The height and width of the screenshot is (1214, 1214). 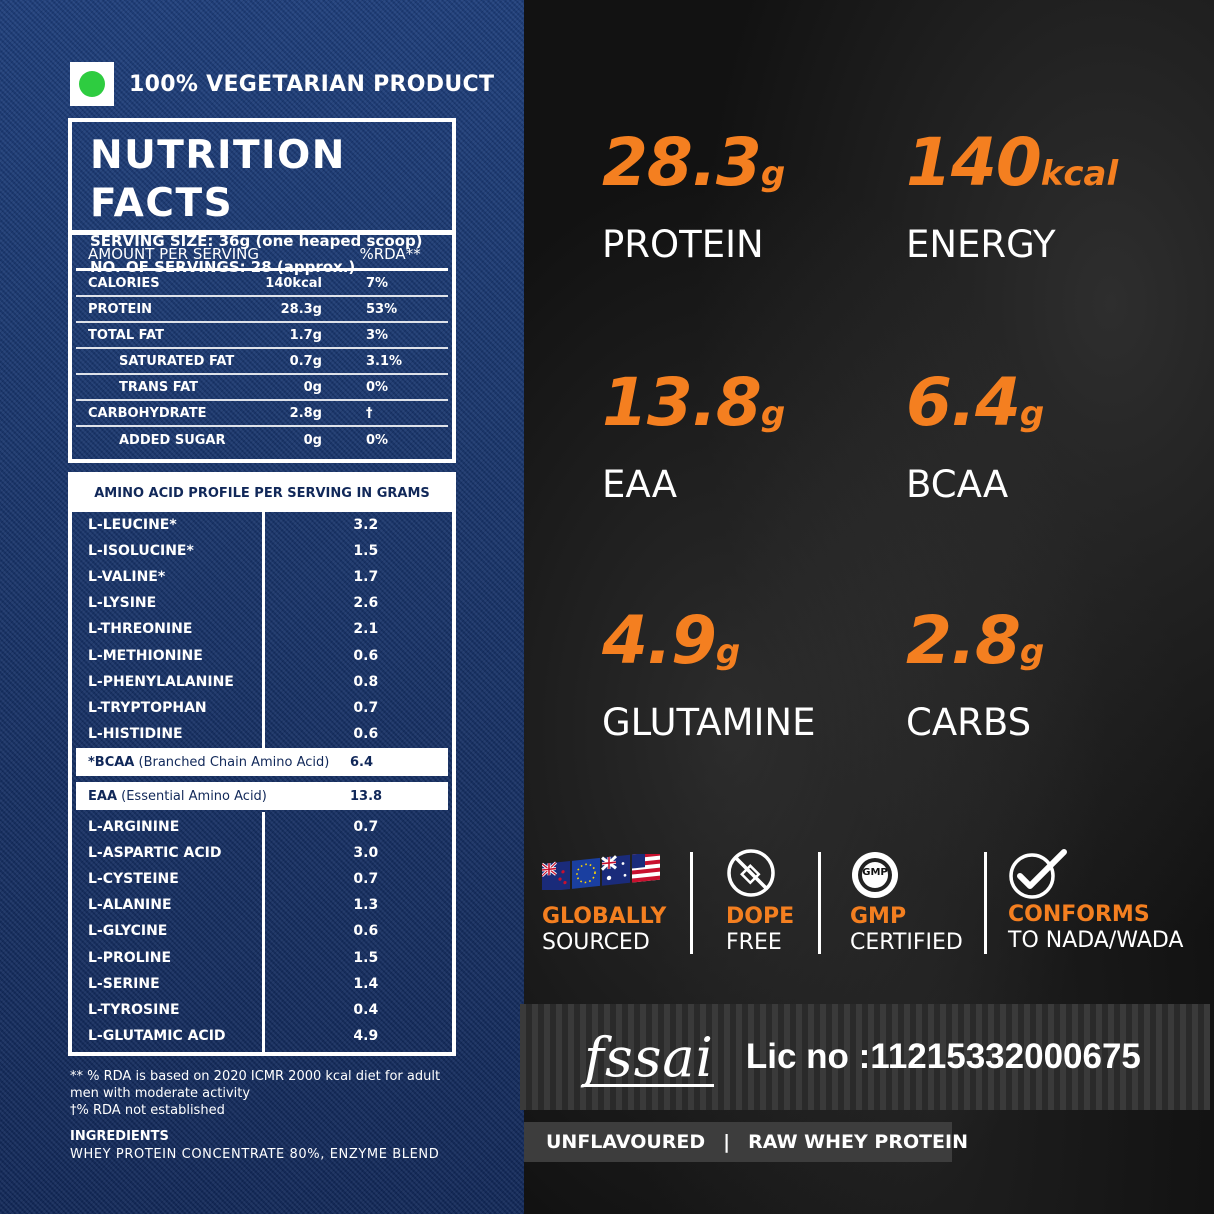 I want to click on stat-value: 2.8, so click(x=963, y=640).